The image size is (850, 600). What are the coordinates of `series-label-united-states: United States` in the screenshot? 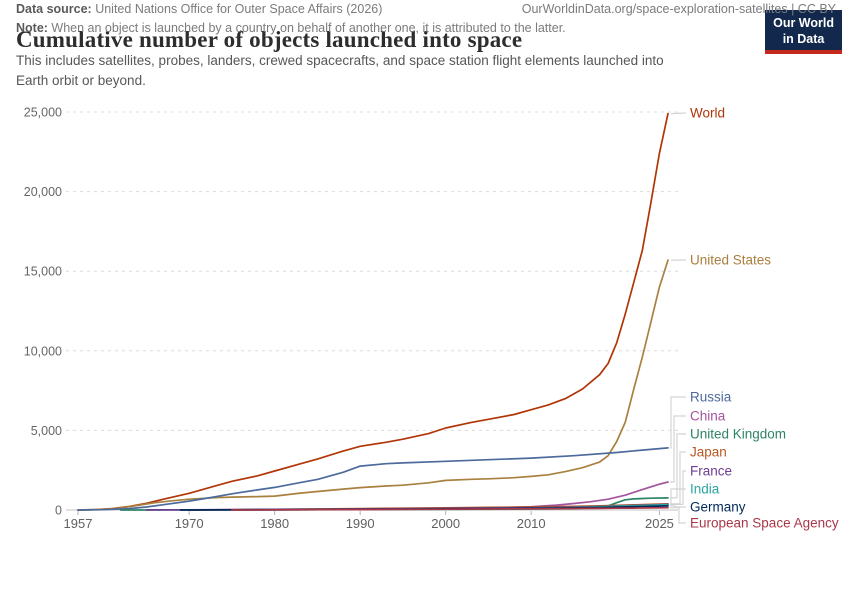 It's located at (730, 260).